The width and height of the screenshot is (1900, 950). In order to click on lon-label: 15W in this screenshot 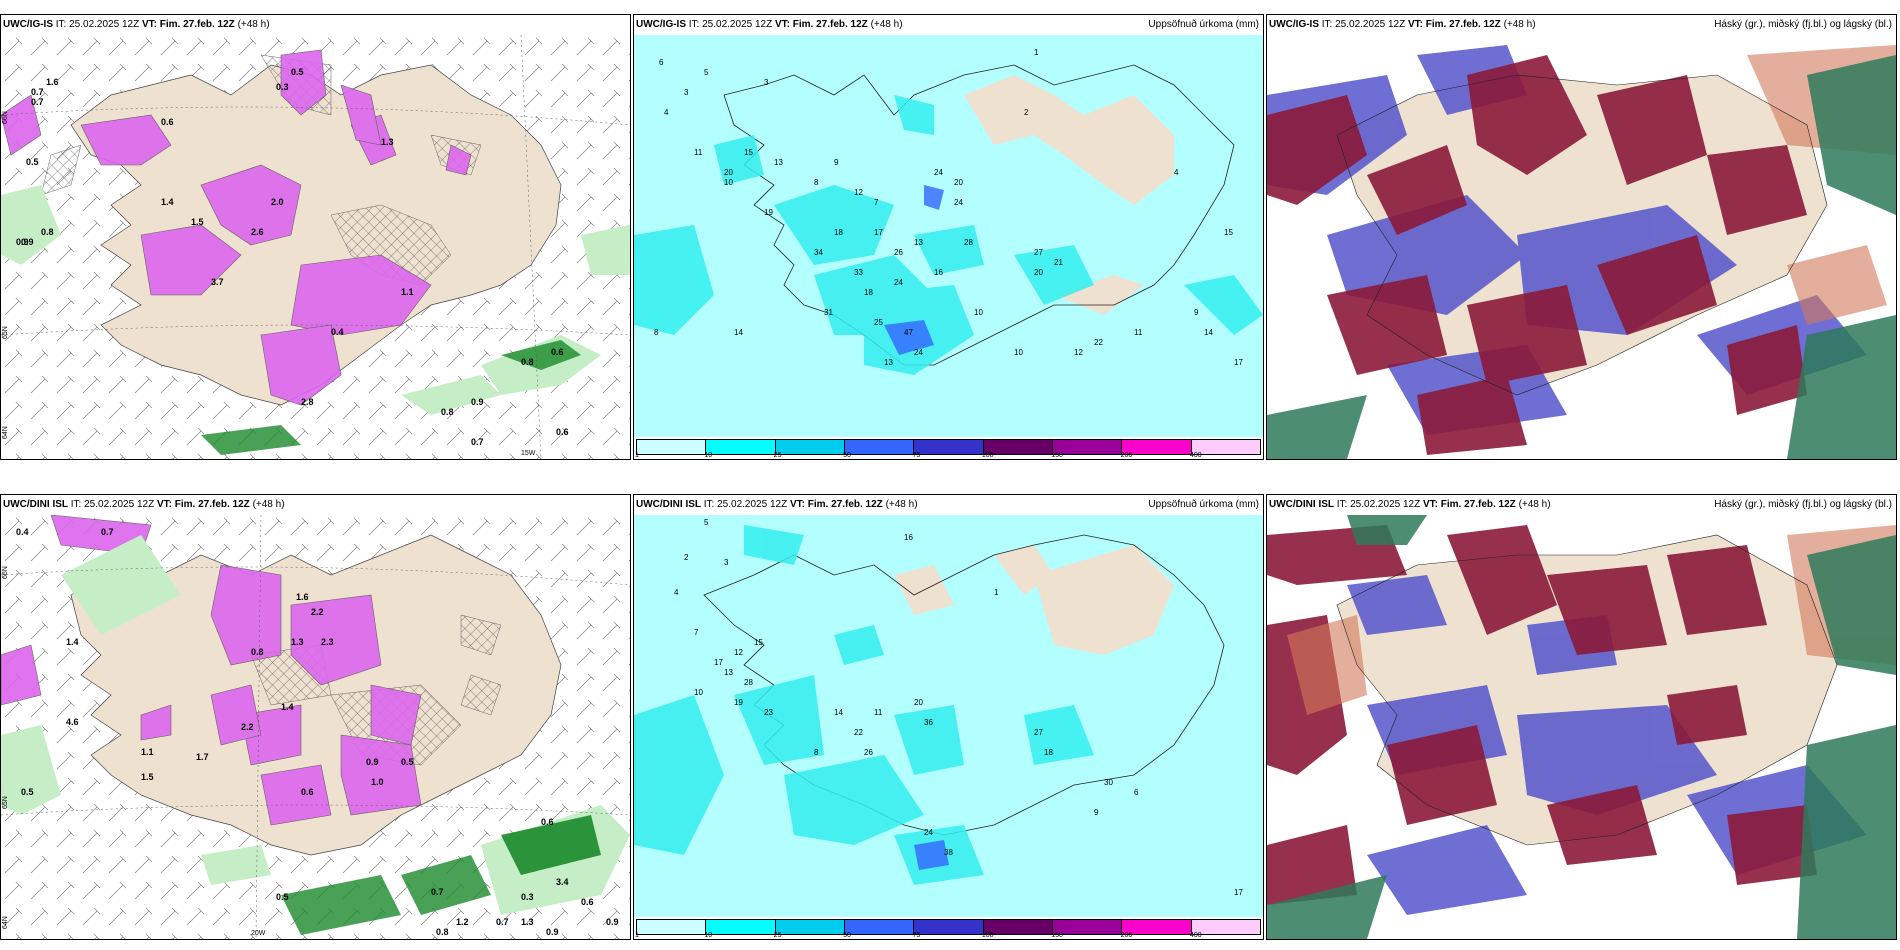, I will do `click(528, 453)`.